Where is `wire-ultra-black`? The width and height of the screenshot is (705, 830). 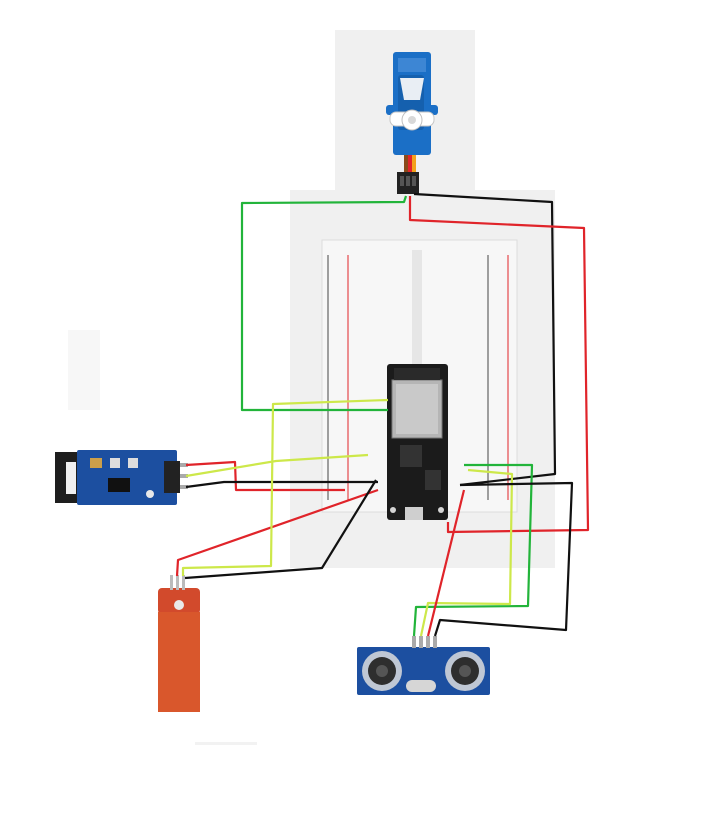 wire-ultra-black is located at coordinates (503, 559).